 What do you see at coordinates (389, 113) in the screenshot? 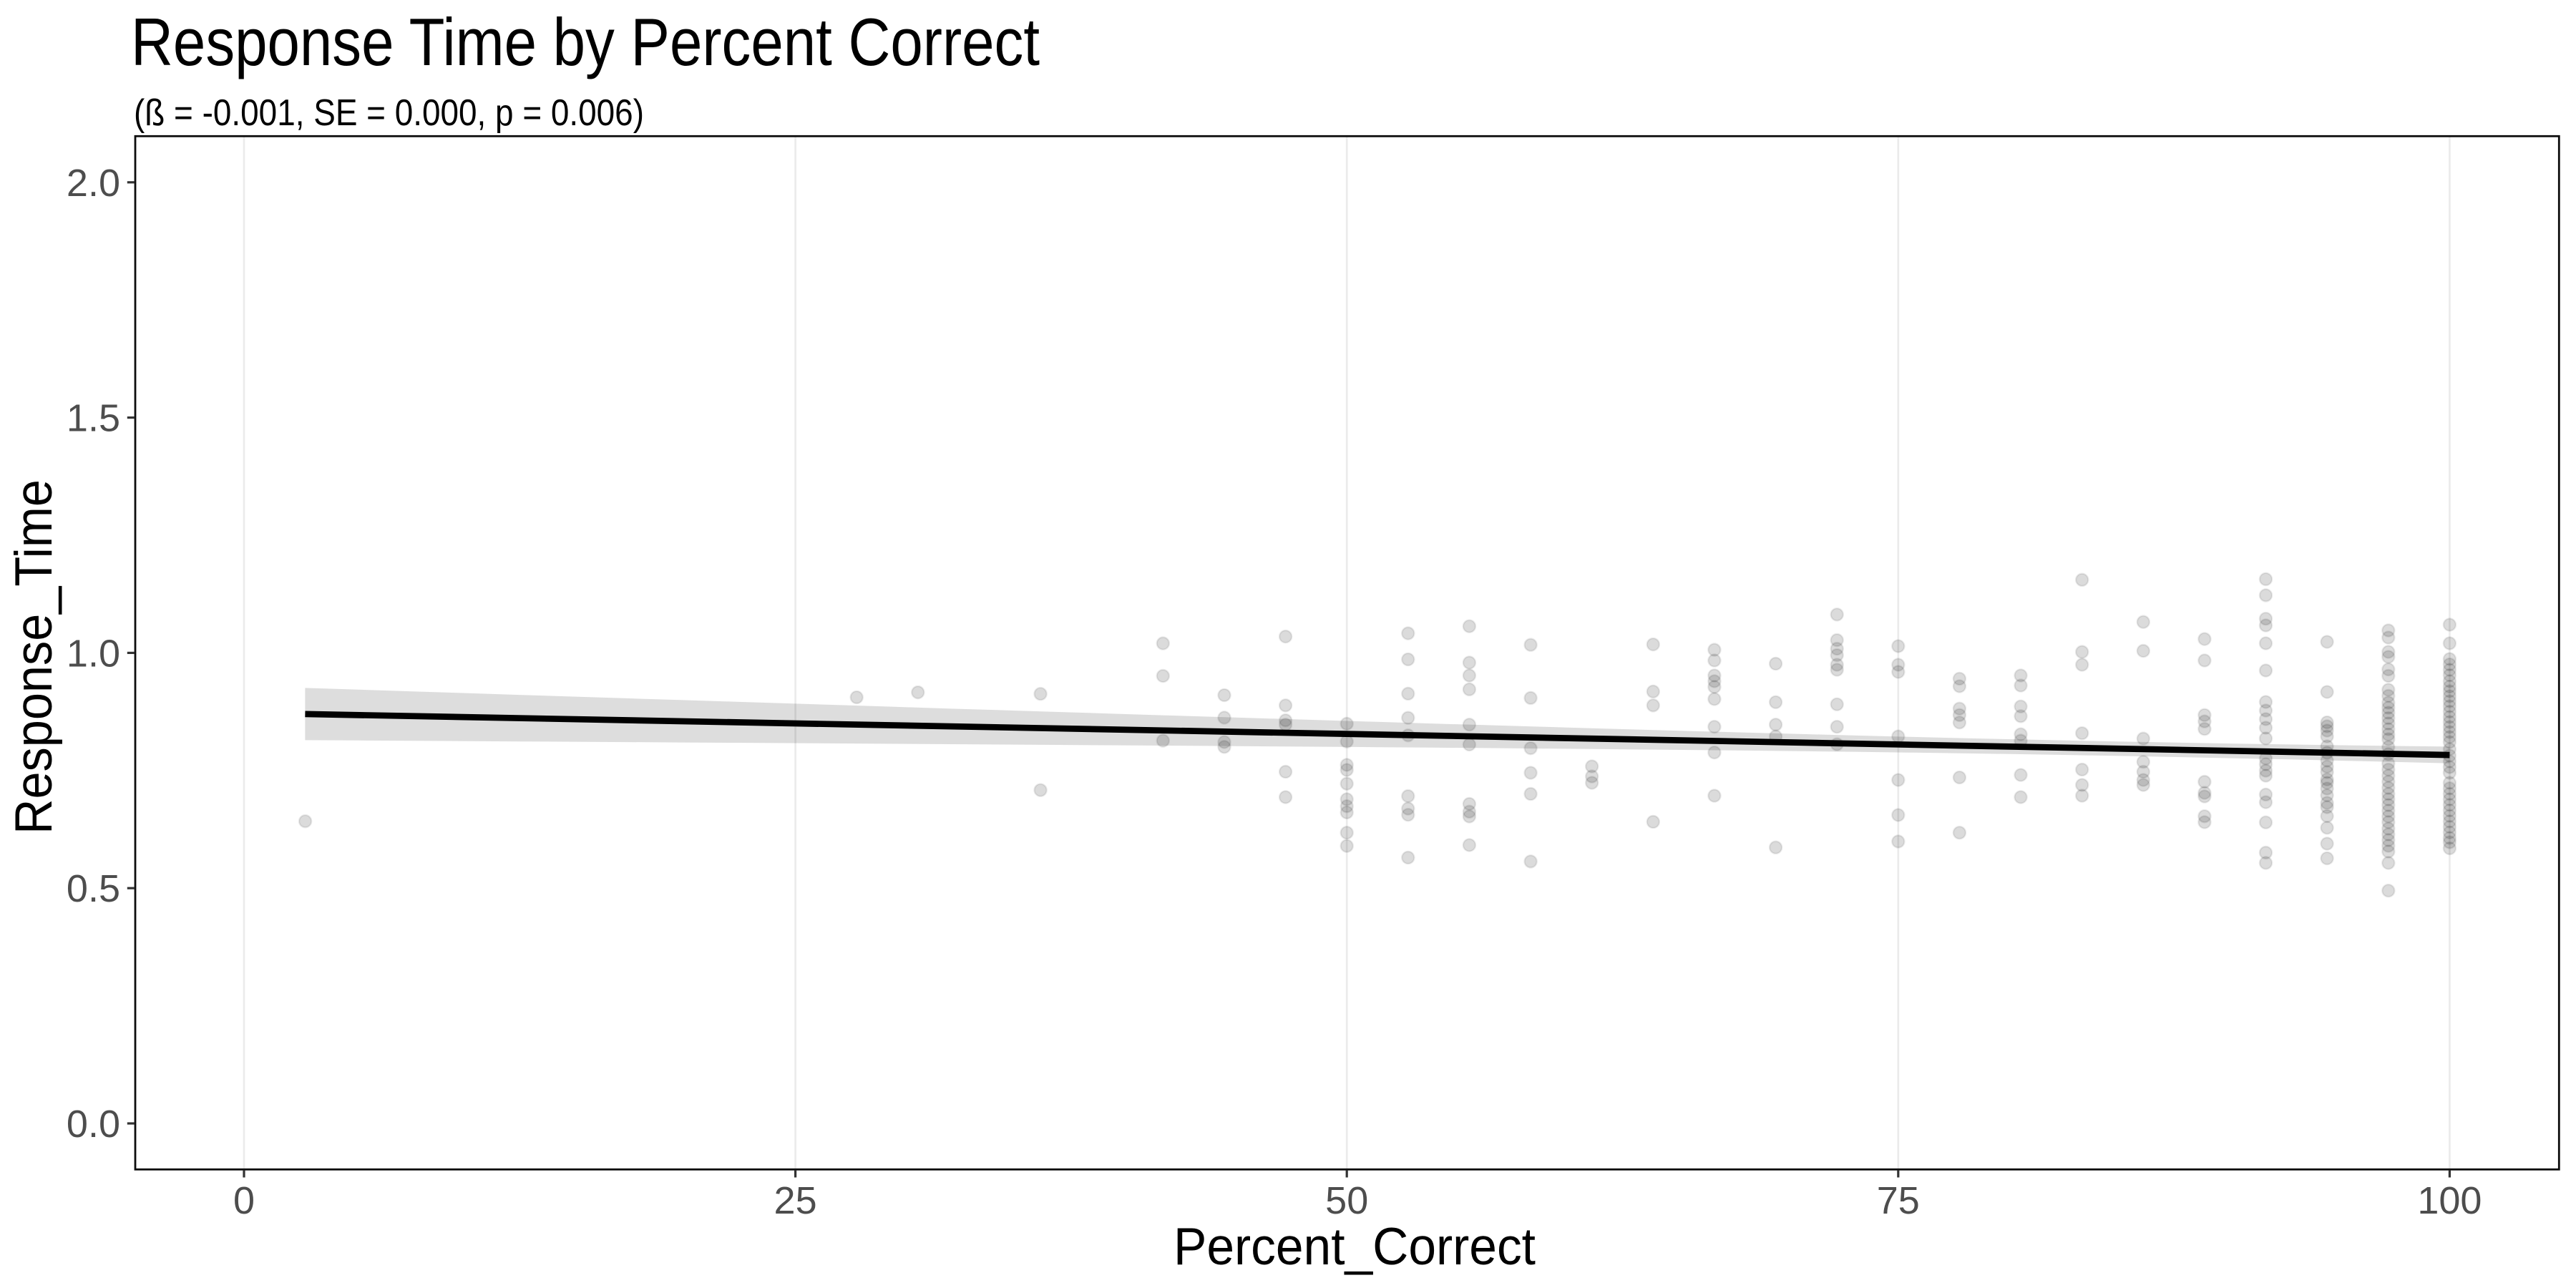
I see `svg-text:(ß = -0.001, SE = 0.000, p = 0: (ß = -0.001, SE = 0.000, p = 0.006)` at bounding box center [389, 113].